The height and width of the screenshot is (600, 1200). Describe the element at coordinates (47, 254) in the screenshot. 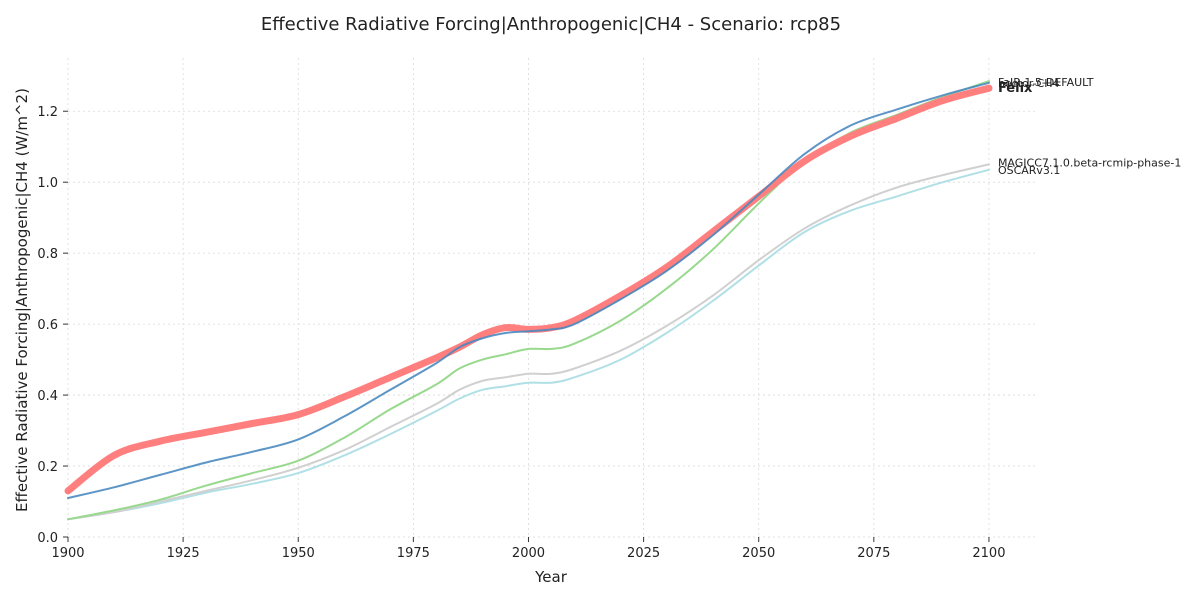

I see `y-tick-label: 0.8` at that location.